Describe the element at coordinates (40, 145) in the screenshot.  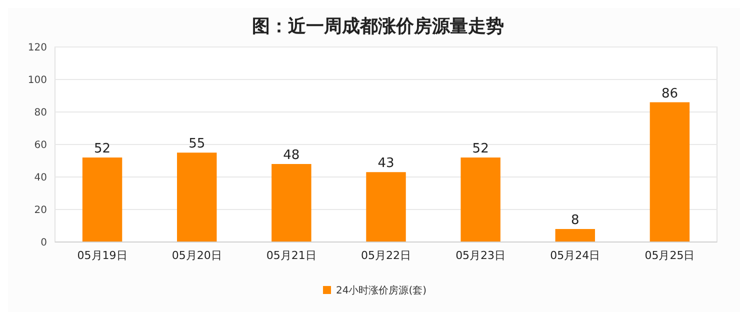
I see `y-tick-label: 60` at that location.